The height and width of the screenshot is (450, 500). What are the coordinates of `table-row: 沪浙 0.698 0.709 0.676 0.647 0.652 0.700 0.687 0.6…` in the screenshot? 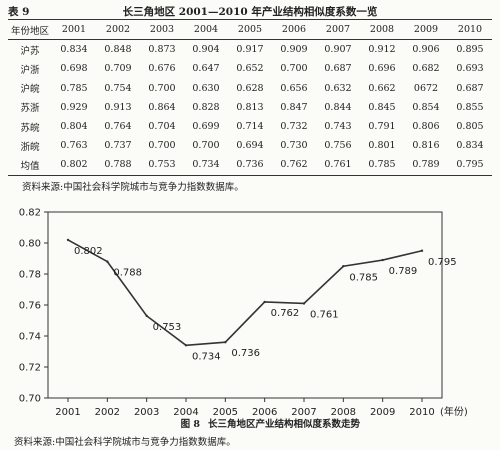 It's located at (250, 68).